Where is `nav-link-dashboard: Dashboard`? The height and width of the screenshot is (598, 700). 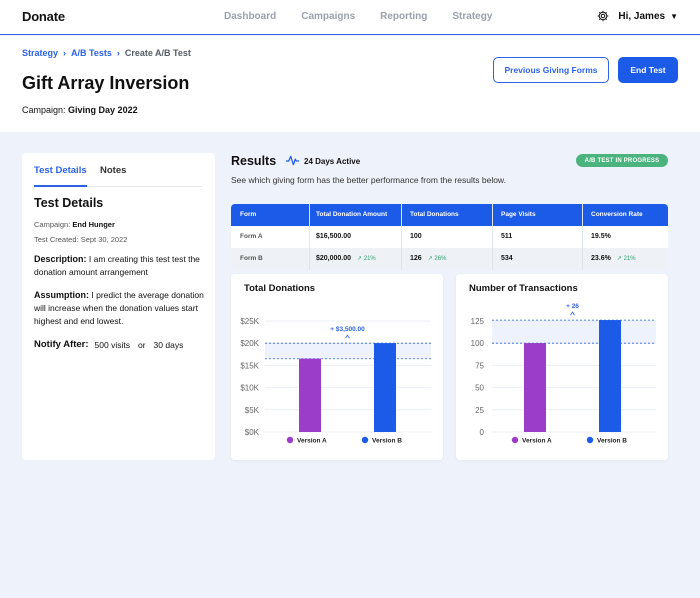
nav-link-dashboard: Dashboard is located at coordinates (250, 16).